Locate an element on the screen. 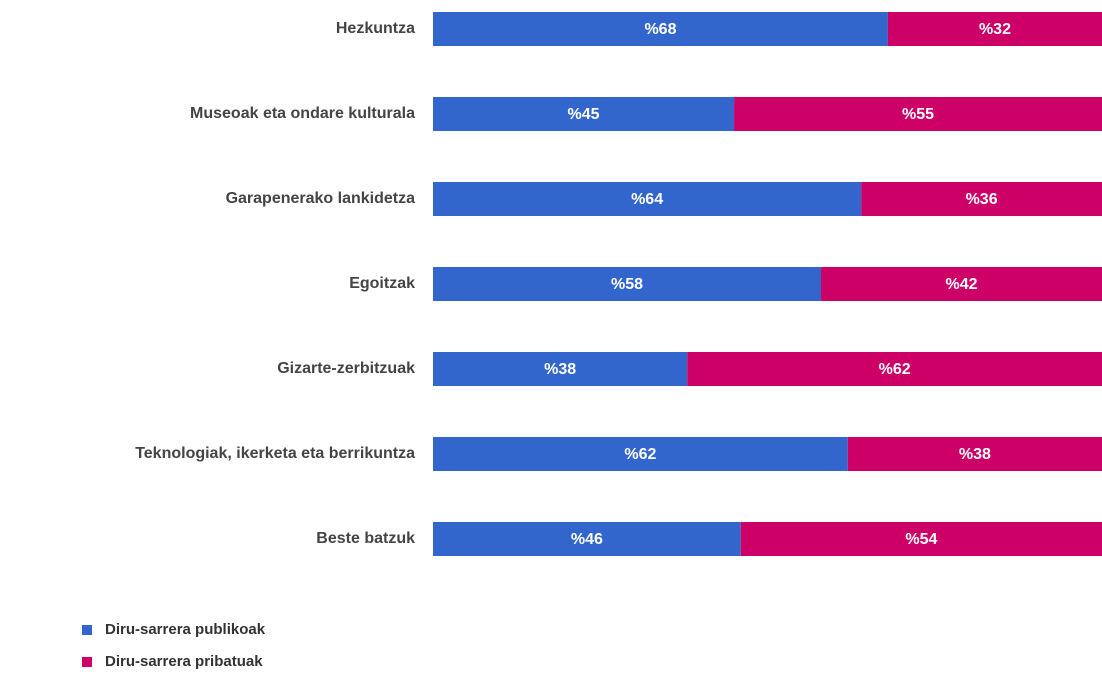 This screenshot has width=1102, height=675. category-label: Museoak eta ondare kulturala is located at coordinates (302, 113).